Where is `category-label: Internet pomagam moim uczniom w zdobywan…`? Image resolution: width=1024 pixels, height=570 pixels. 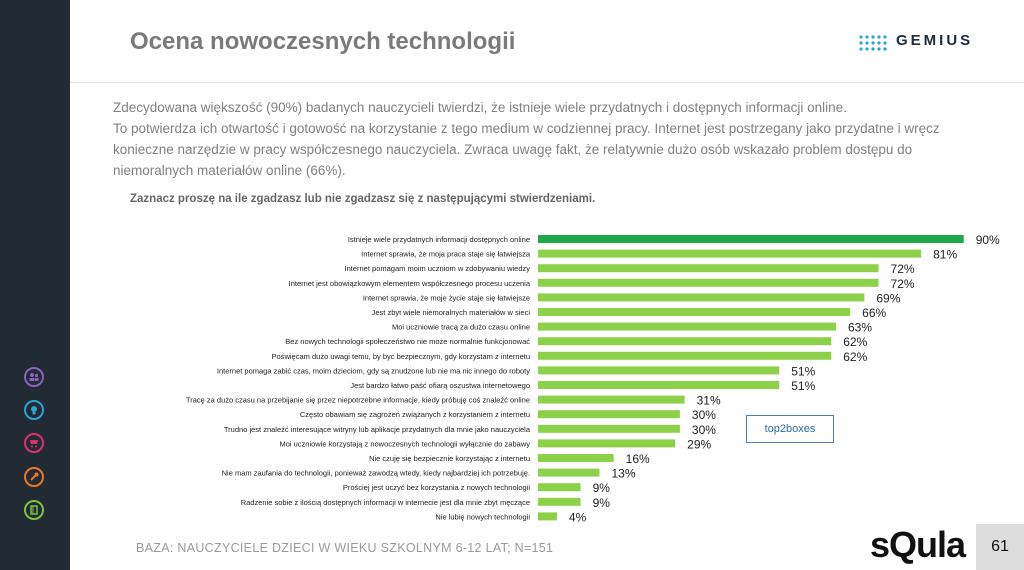 category-label: Internet pomagam moim uczniom w zdobywan… is located at coordinates (438, 268).